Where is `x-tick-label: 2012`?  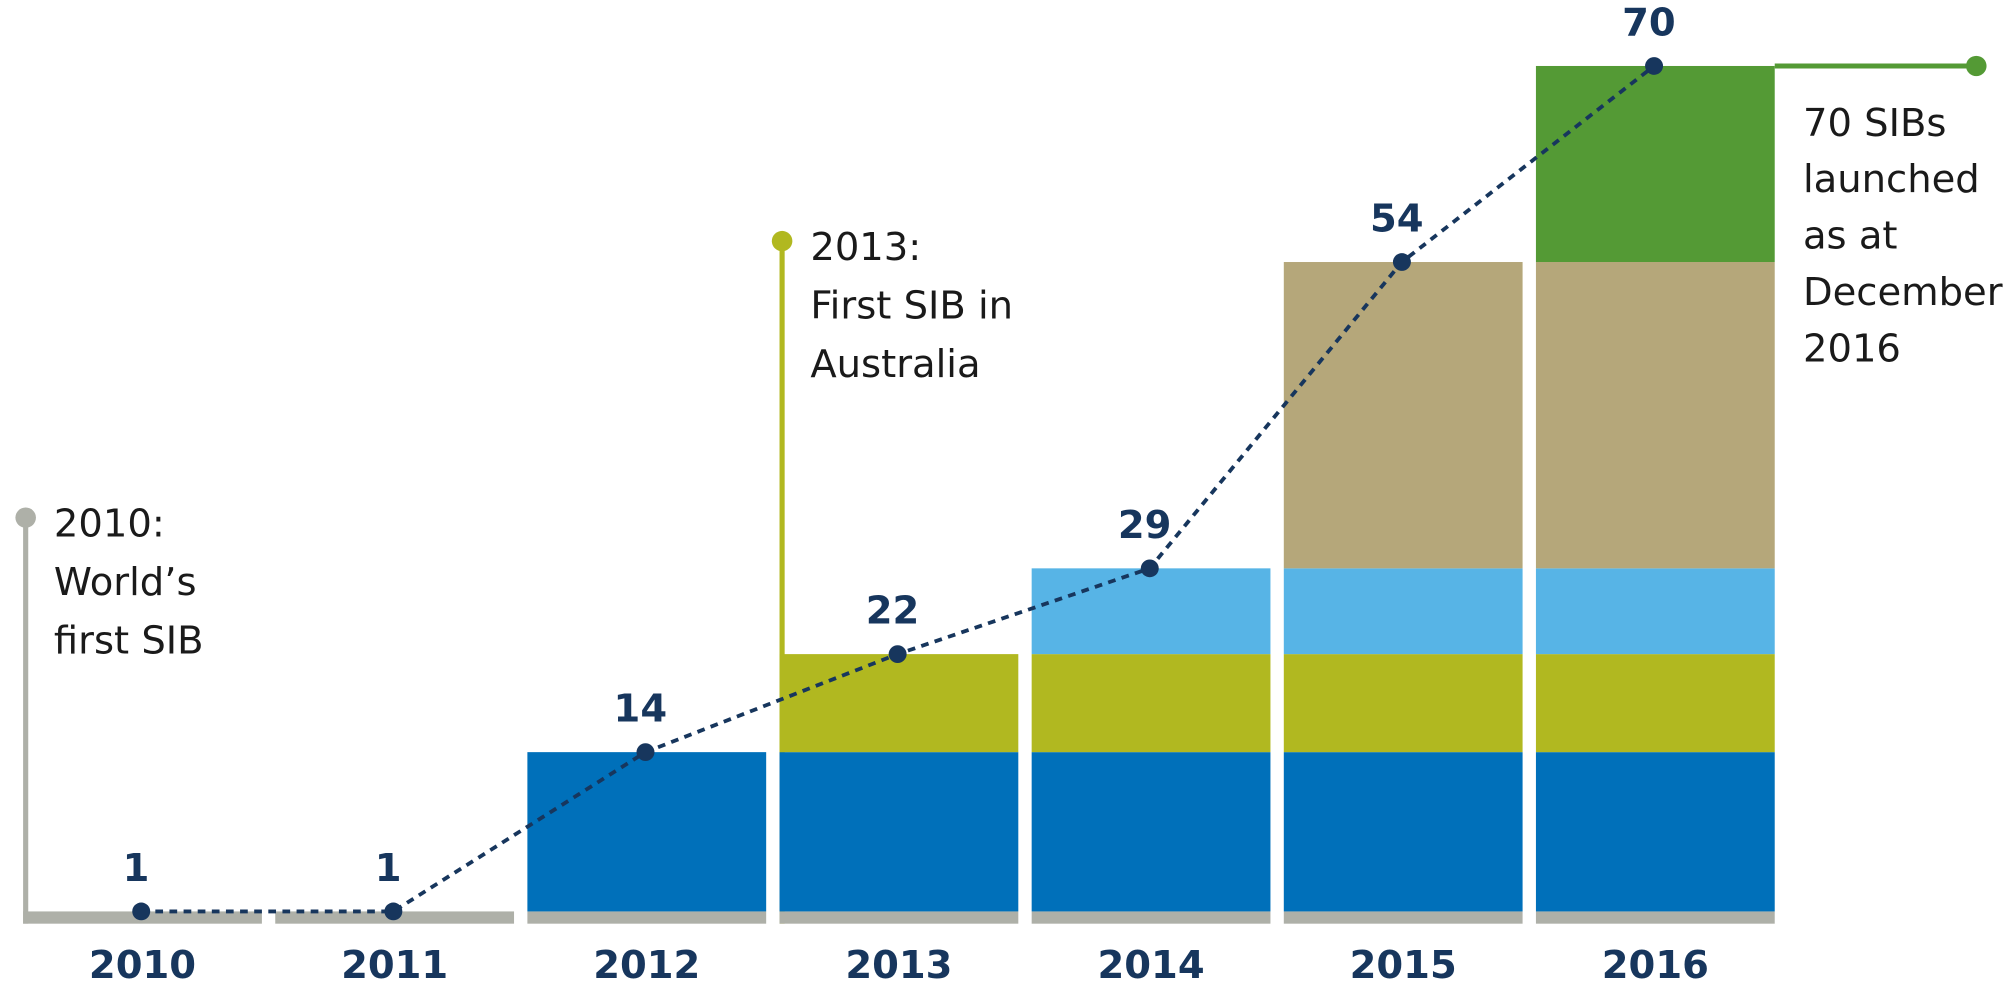
x-tick-label: 2012 is located at coordinates (646, 965).